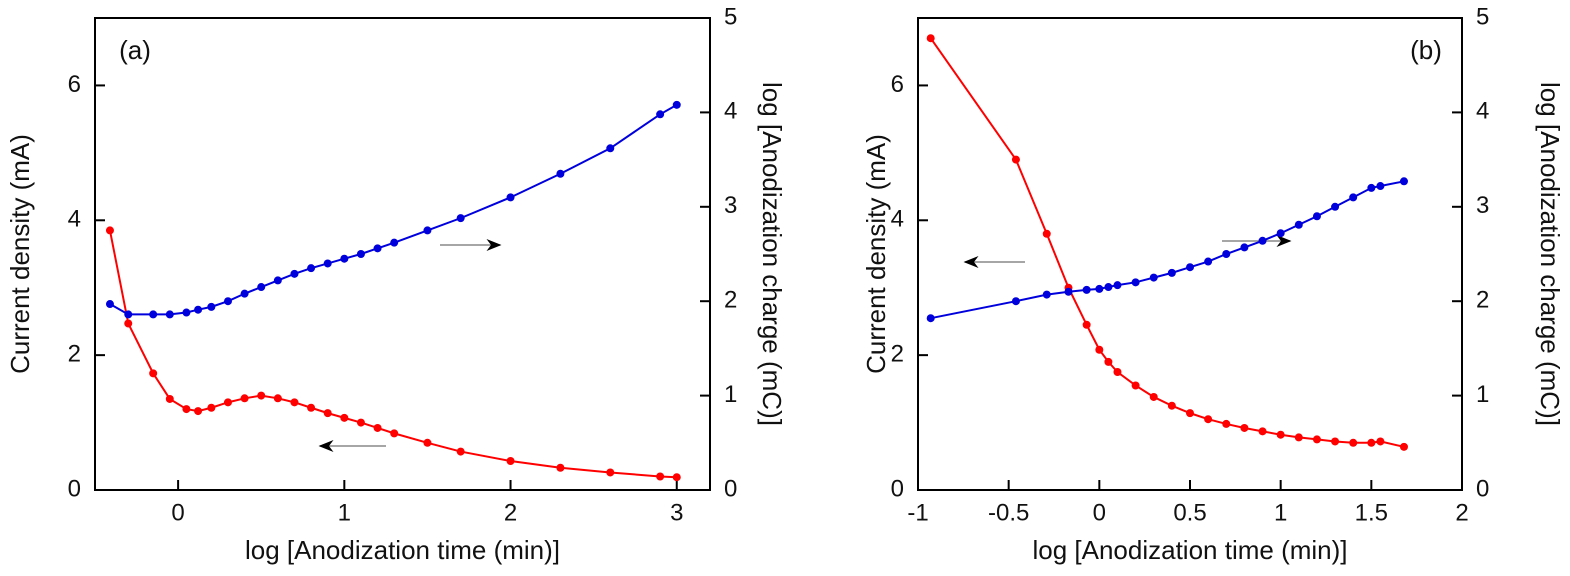 This screenshot has height=576, width=1570. Describe the element at coordinates (1482, 300) in the screenshot. I see `y2-tick-label: 2` at that location.